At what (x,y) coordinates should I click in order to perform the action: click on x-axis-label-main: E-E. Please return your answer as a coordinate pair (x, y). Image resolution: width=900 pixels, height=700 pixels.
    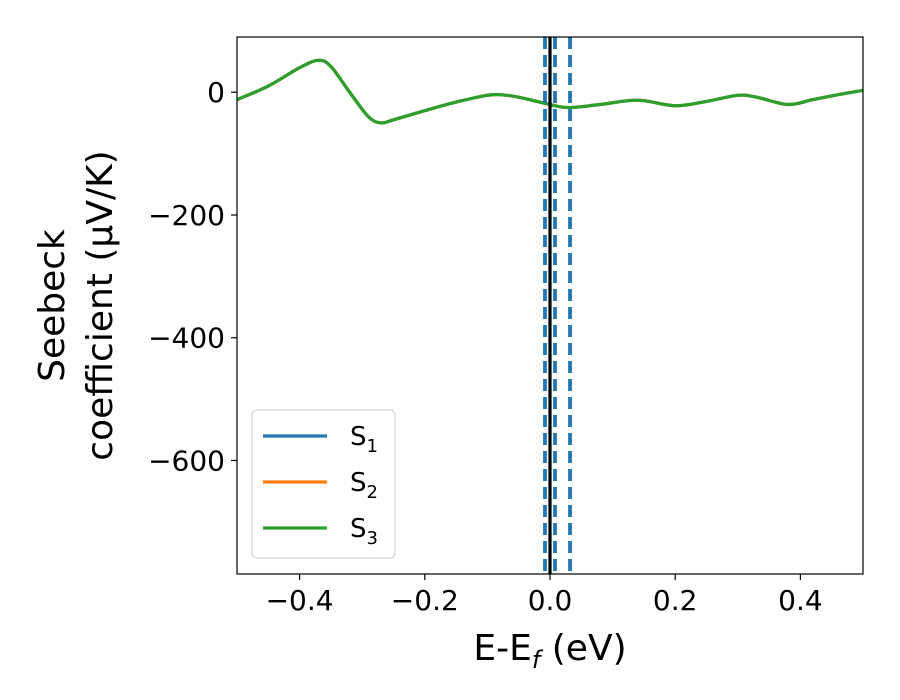
    Looking at the image, I should click on (502, 648).